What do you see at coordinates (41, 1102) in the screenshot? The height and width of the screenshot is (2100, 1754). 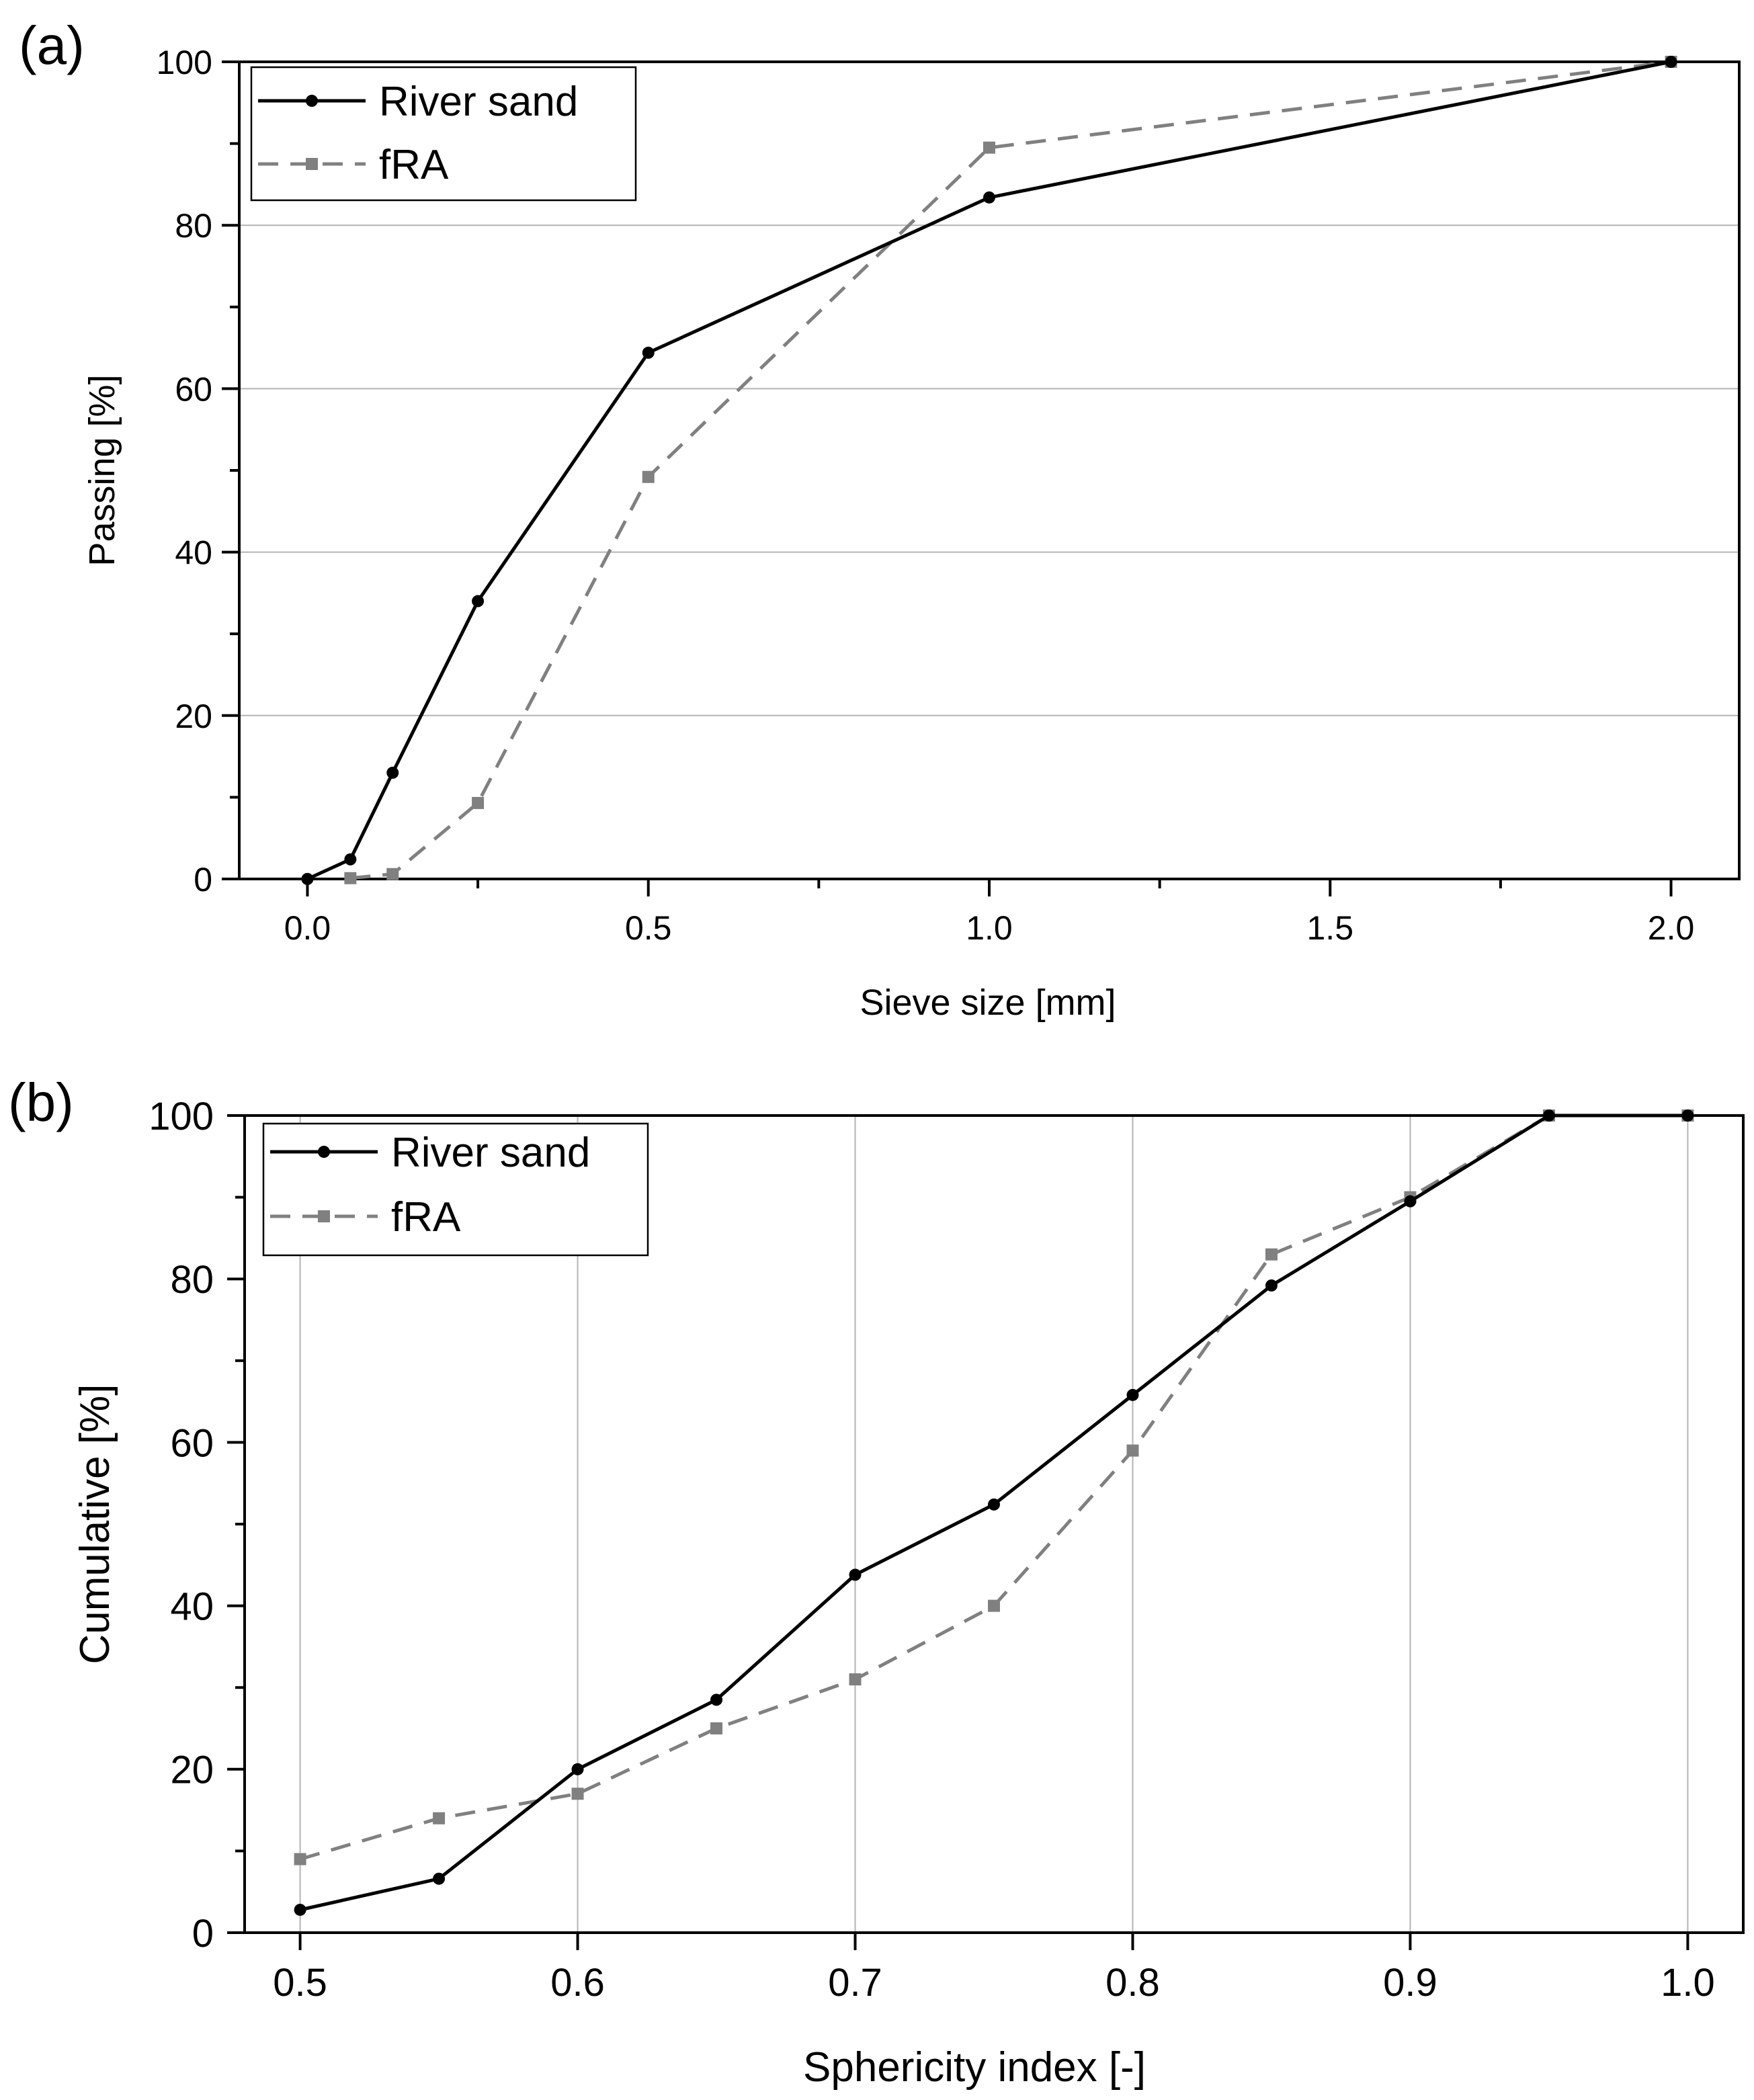 I see `panel-label: (b)` at bounding box center [41, 1102].